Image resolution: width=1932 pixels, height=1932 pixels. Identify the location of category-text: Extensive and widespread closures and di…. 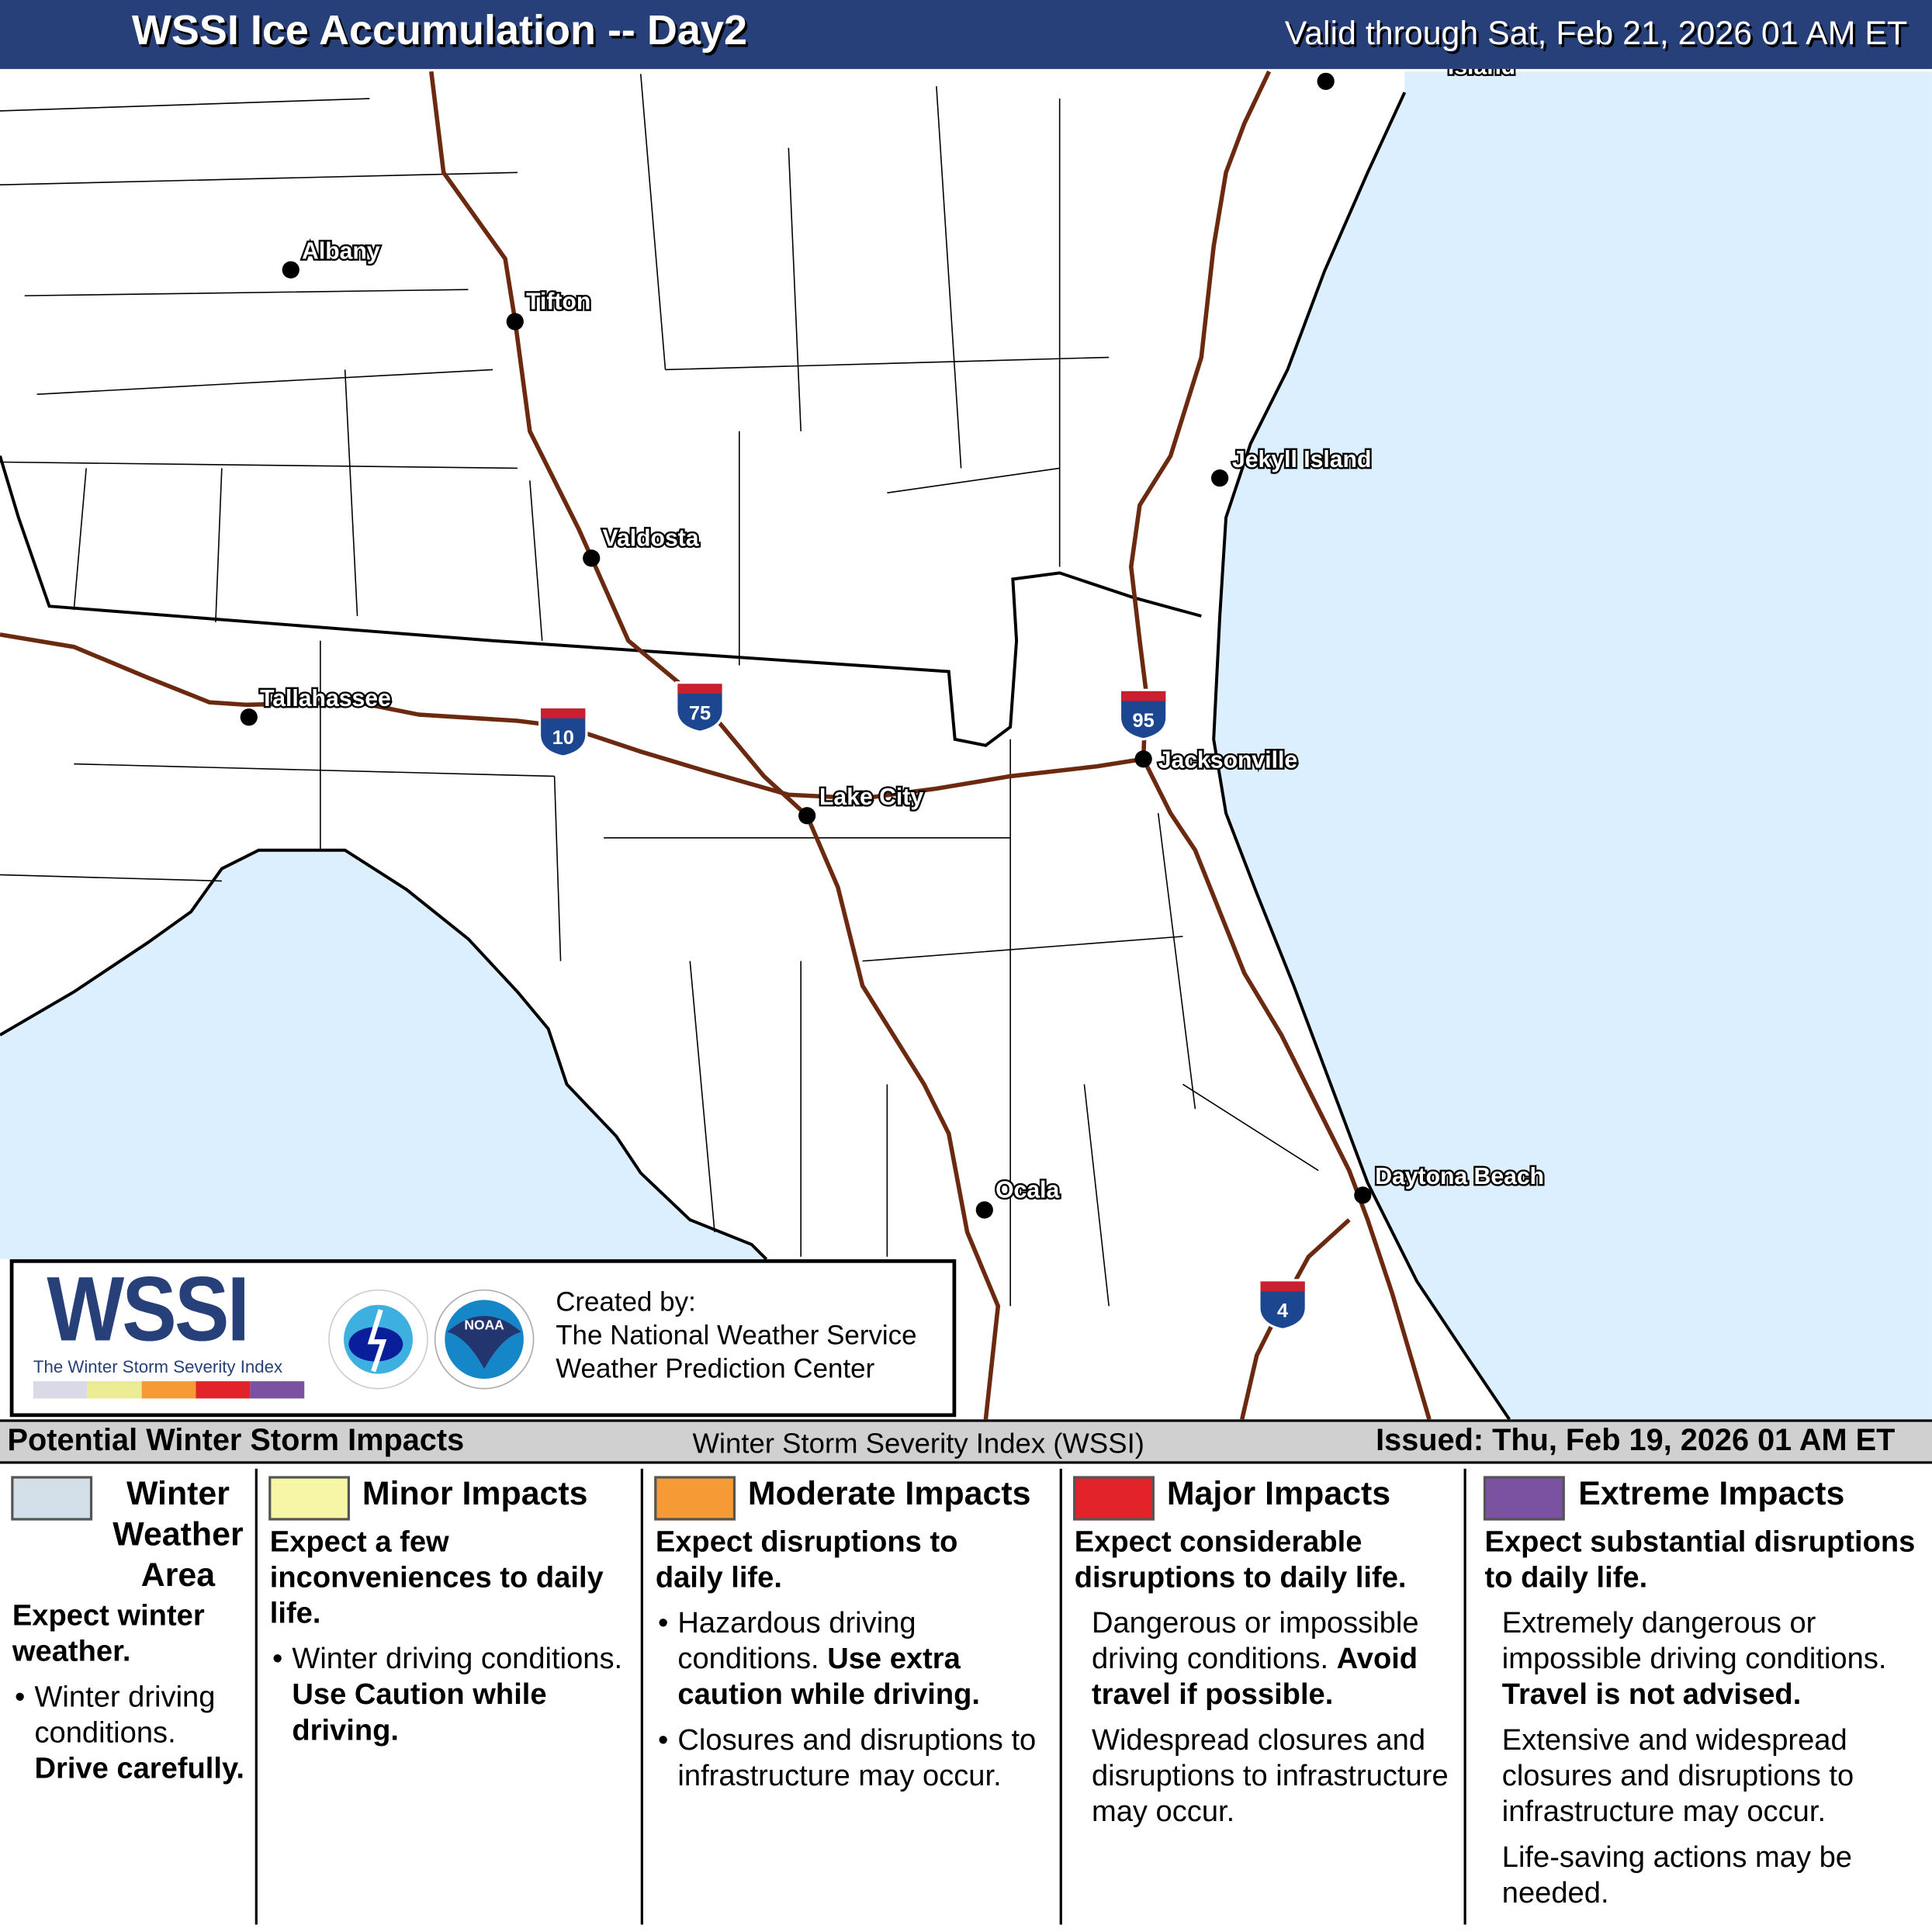
(1677, 1776).